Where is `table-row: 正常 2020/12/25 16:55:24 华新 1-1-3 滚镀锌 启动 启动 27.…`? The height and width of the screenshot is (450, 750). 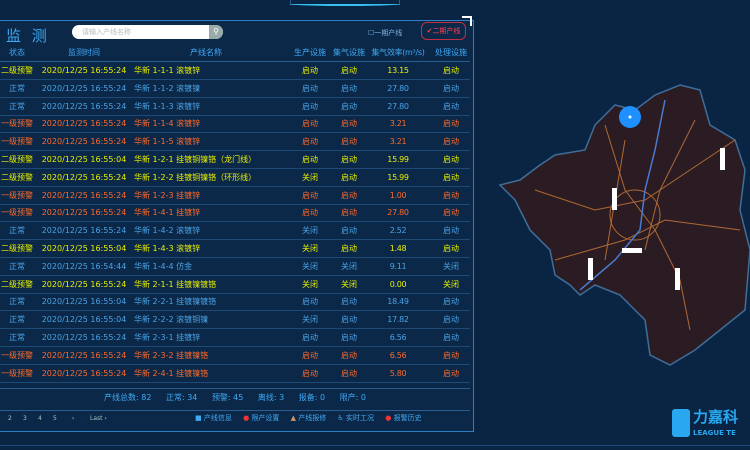
table-row: 正常 2020/12/25 16:55:24 华新 1-1-3 滚镀锌 启动 启动 27.… is located at coordinates (235, 107).